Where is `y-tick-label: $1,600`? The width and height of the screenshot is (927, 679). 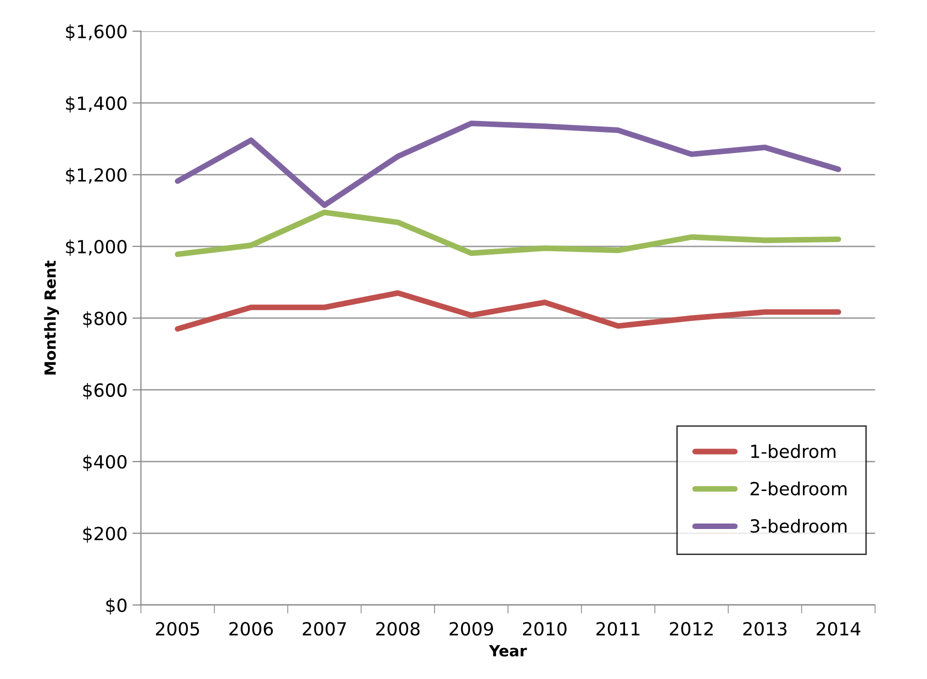 y-tick-label: $1,600 is located at coordinates (96, 32).